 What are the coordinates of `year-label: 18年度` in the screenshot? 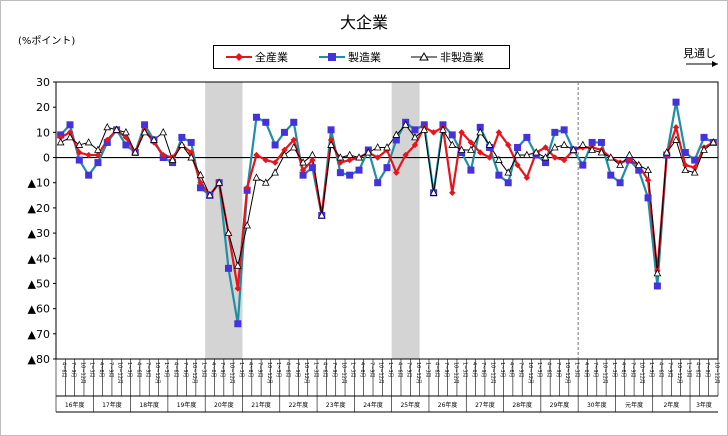 It's located at (149, 405).